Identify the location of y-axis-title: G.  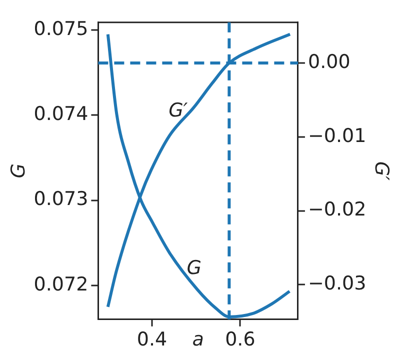
(18, 171).